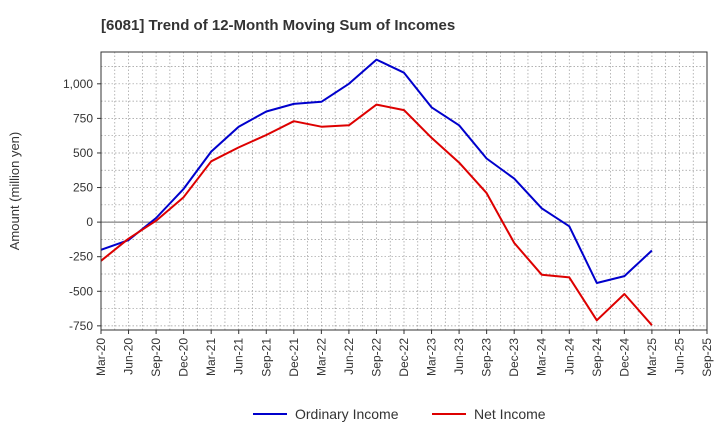  Describe the element at coordinates (83, 188) in the screenshot. I see `y-tick-label: 250` at that location.